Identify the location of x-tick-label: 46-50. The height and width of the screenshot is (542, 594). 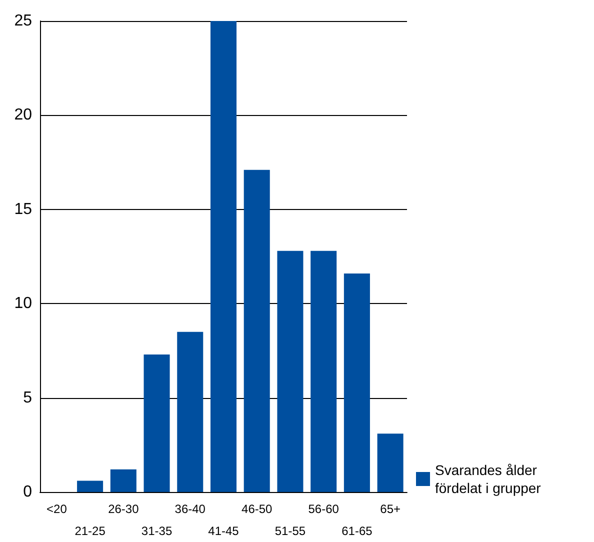
(257, 509).